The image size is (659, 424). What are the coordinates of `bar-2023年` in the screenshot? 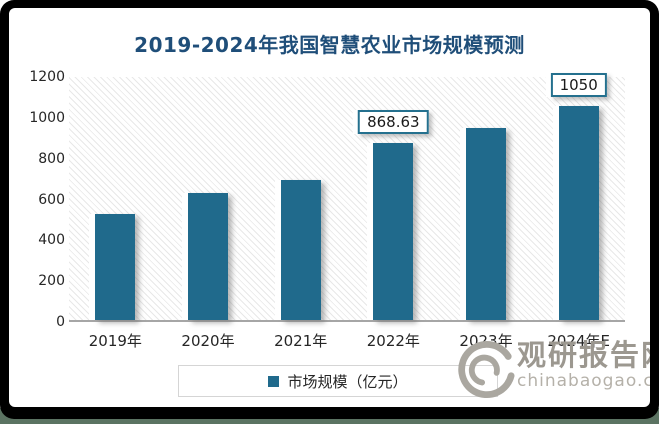 It's located at (486, 224).